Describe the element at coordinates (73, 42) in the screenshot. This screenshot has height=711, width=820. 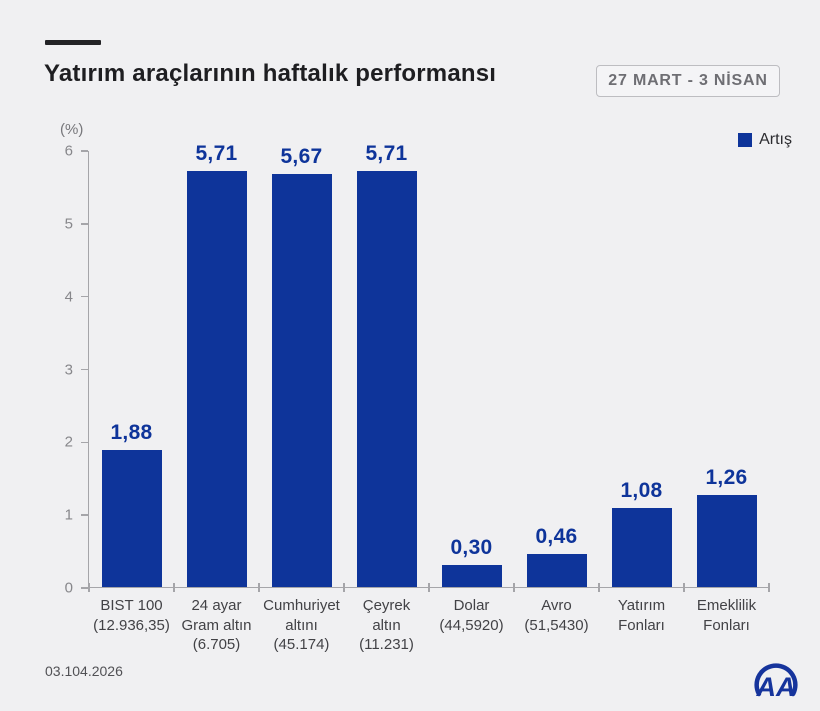
I see `title-dash` at that location.